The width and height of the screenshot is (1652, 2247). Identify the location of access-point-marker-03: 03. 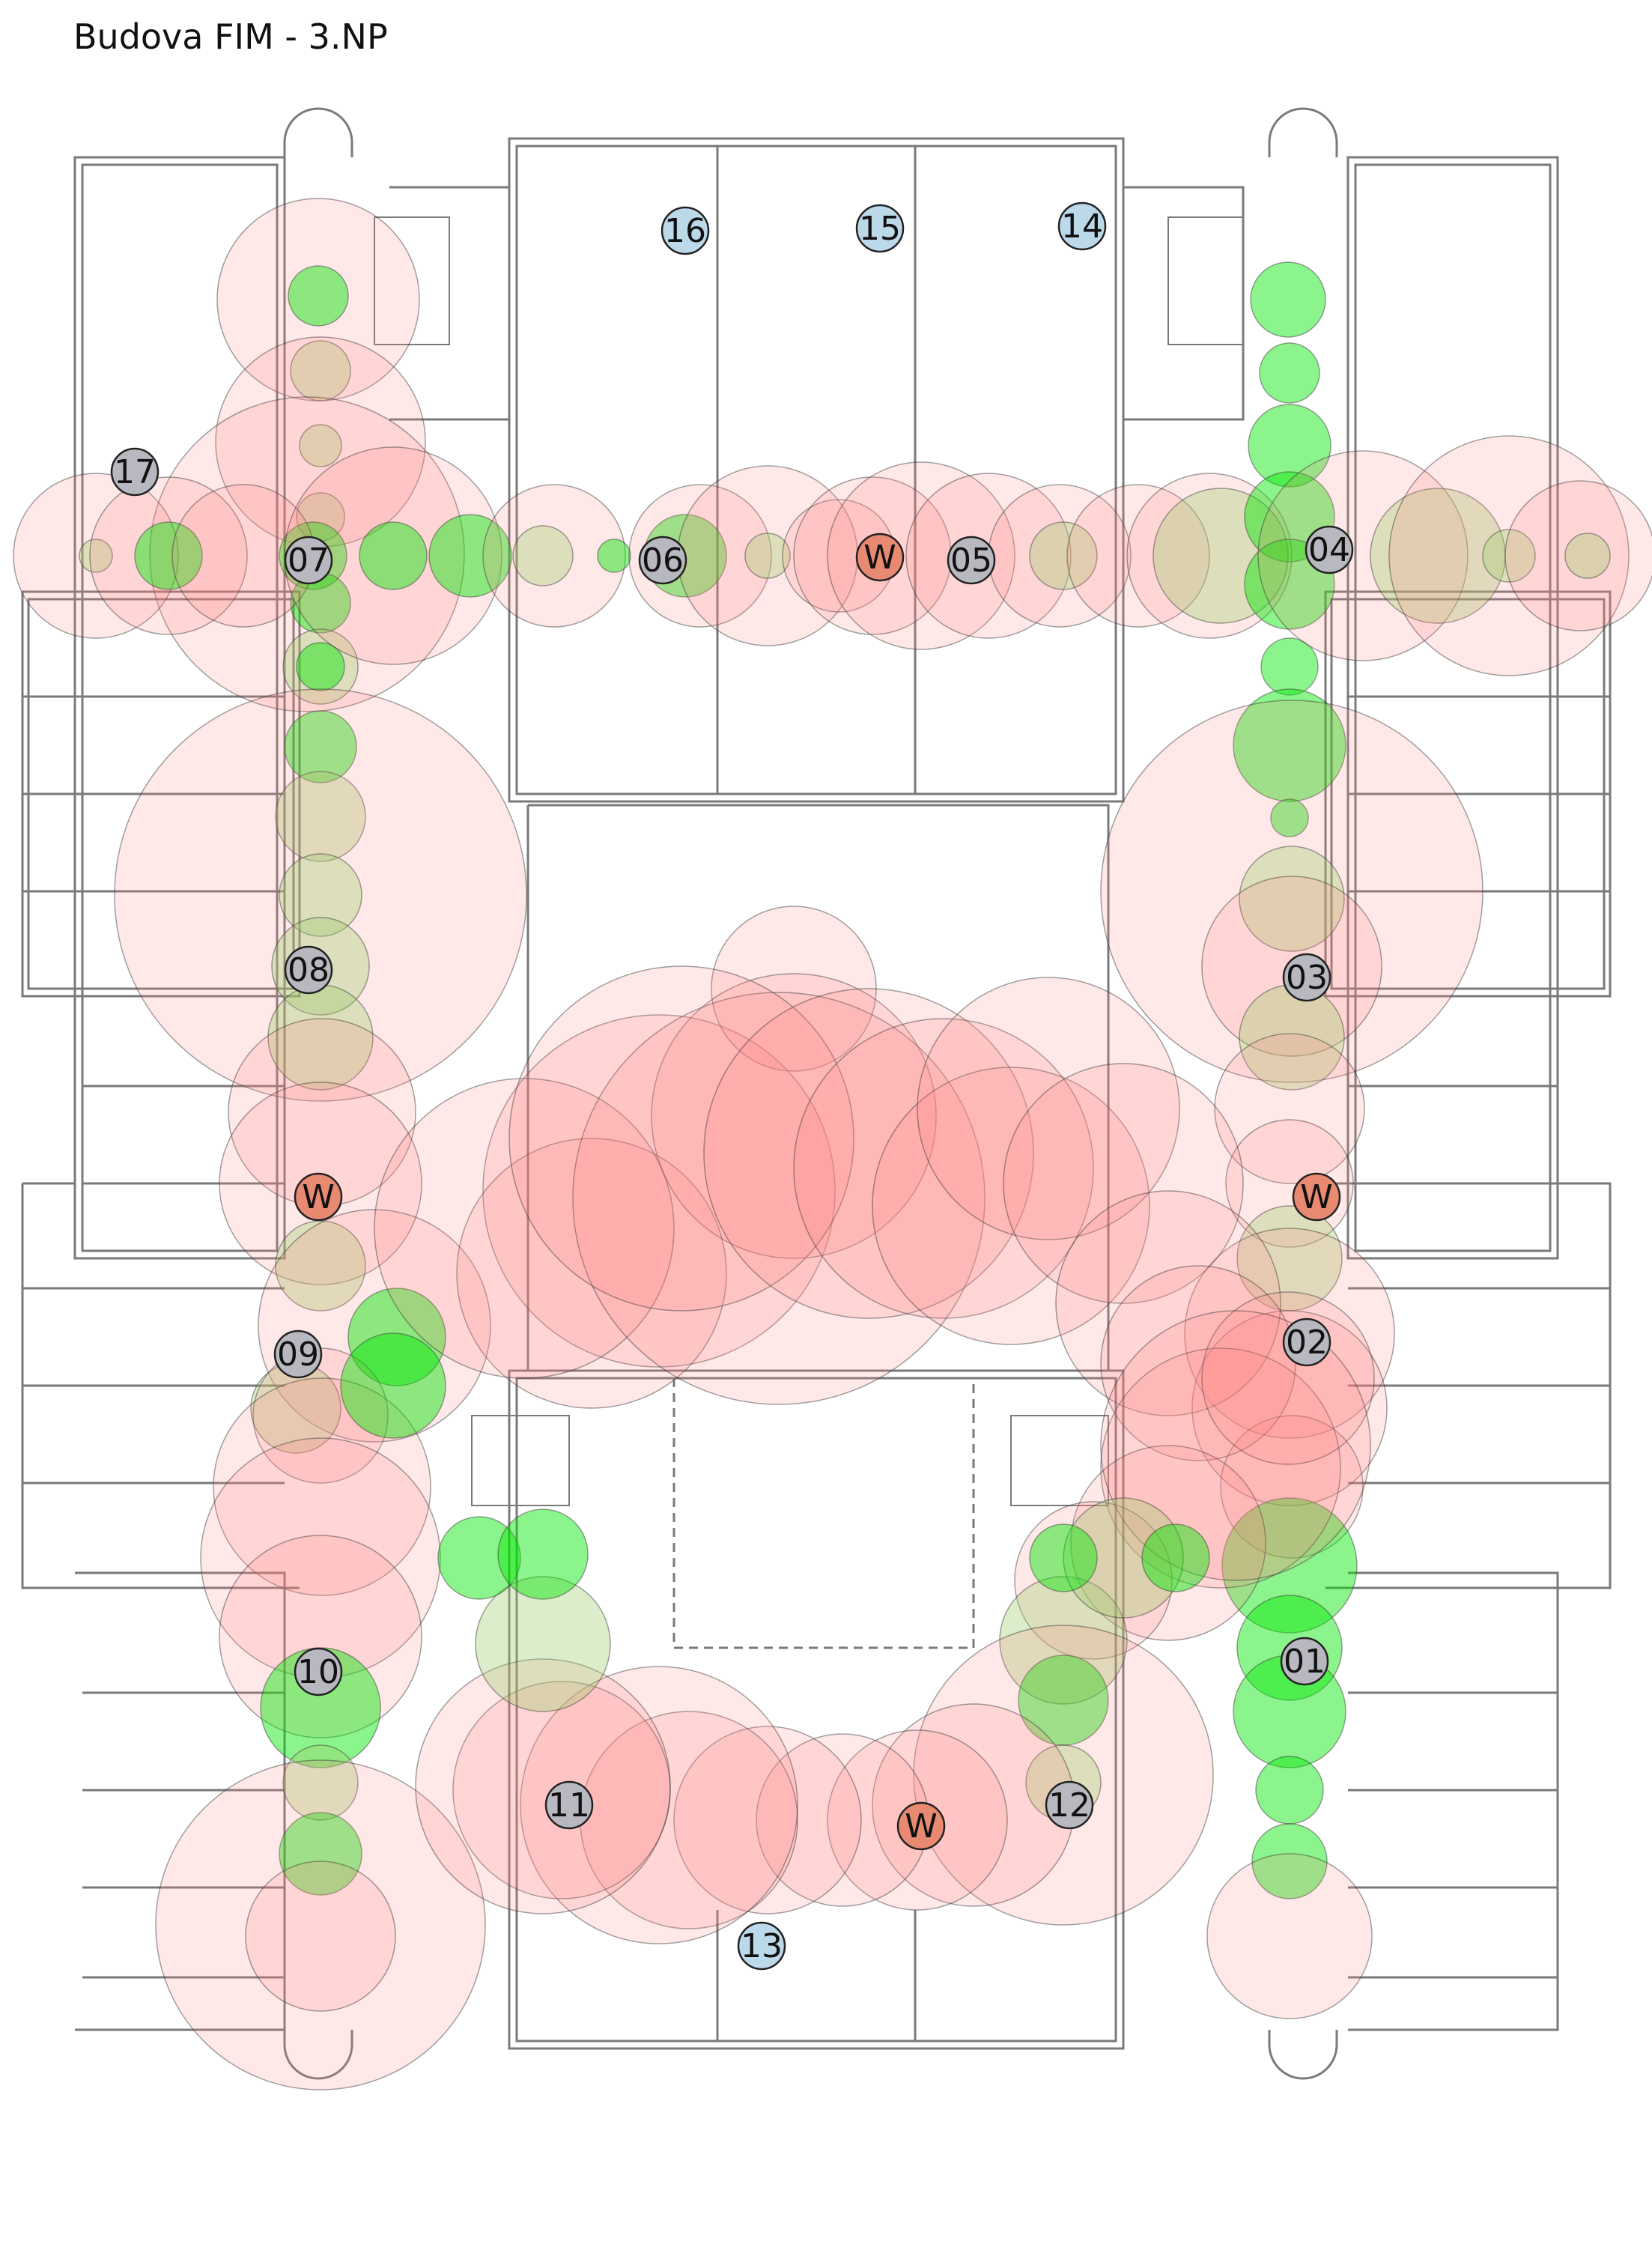
(1306, 977).